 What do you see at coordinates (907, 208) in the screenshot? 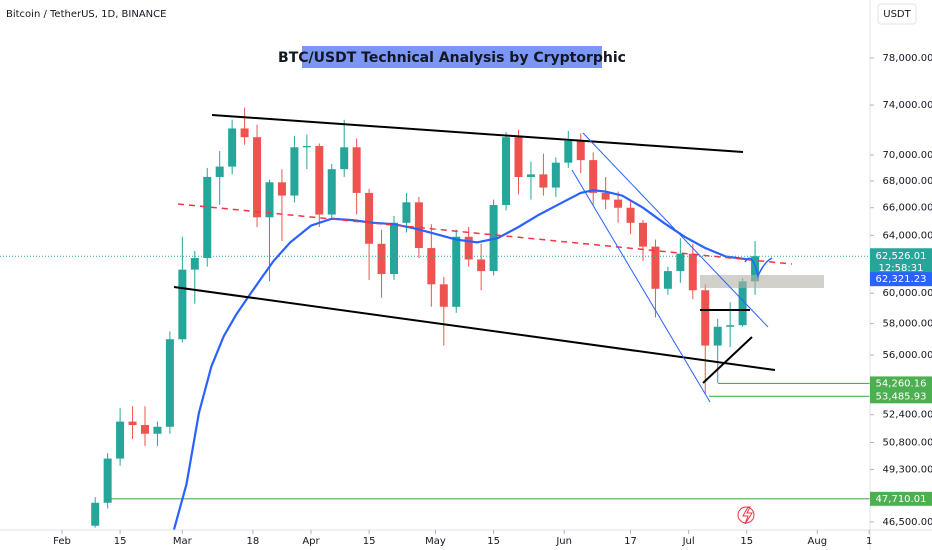
I see `y-tick-label: 66,000.00` at bounding box center [907, 208].